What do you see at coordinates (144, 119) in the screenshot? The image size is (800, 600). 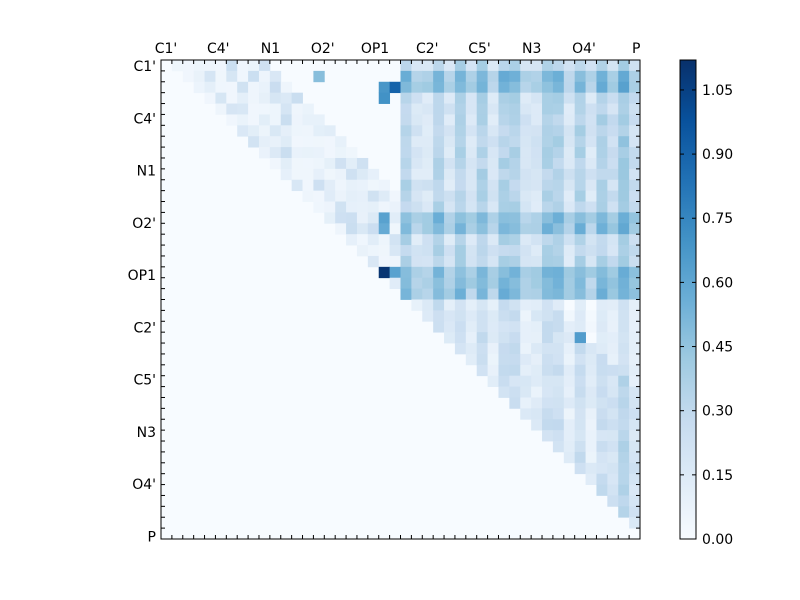 I see `y-tick-label: C4'` at bounding box center [144, 119].